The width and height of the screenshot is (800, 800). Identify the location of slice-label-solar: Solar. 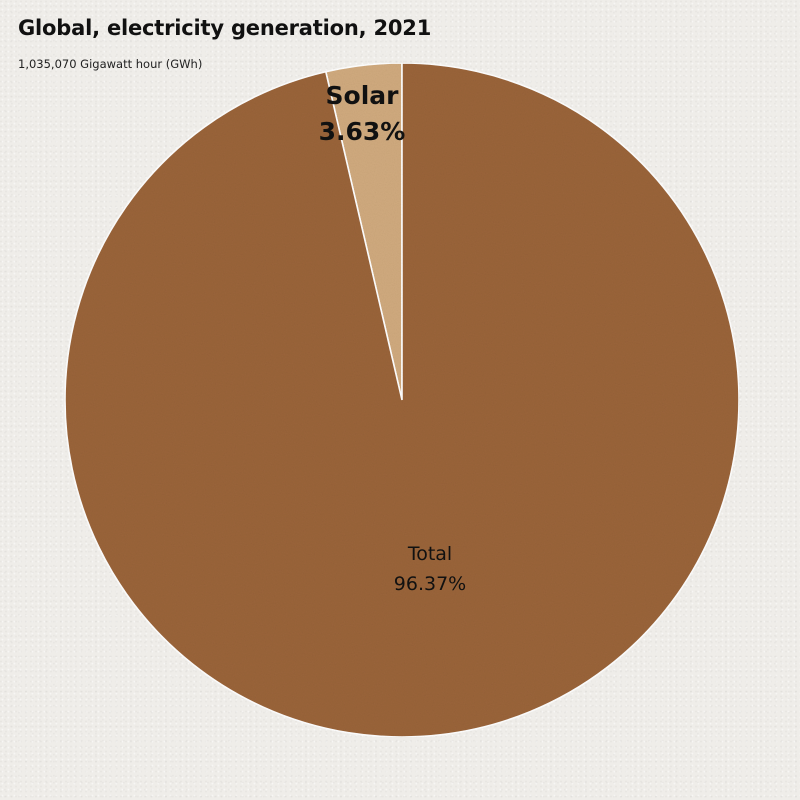
(363, 95).